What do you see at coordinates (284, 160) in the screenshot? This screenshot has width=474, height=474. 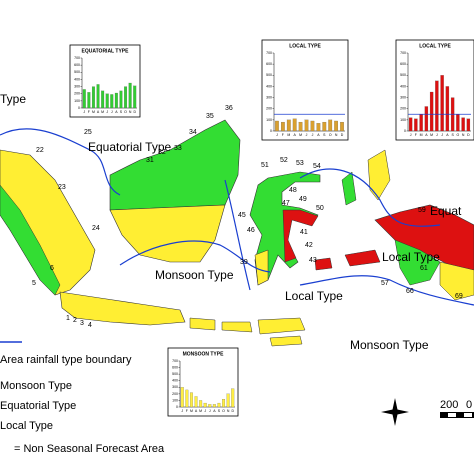 I see `region-number: 52` at bounding box center [284, 160].